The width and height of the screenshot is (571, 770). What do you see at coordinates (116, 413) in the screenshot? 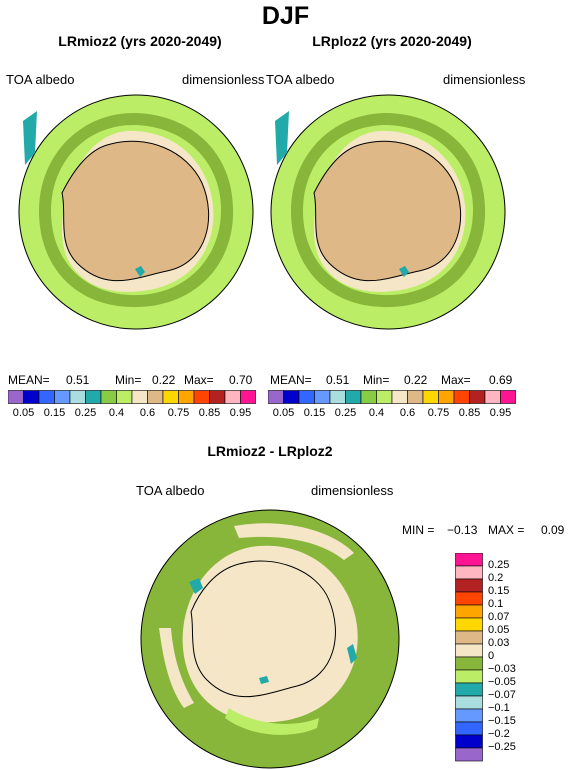
I see `colorbar-tick-label: 0.4` at bounding box center [116, 413].